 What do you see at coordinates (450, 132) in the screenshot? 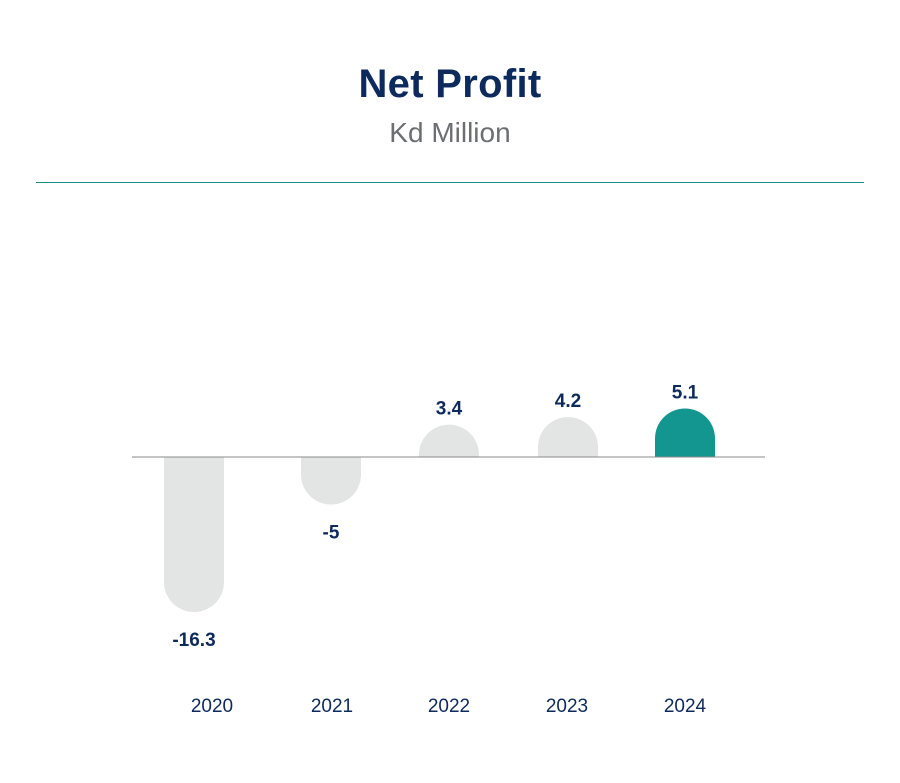
I see `chart-subtitle: Kd Million` at bounding box center [450, 132].